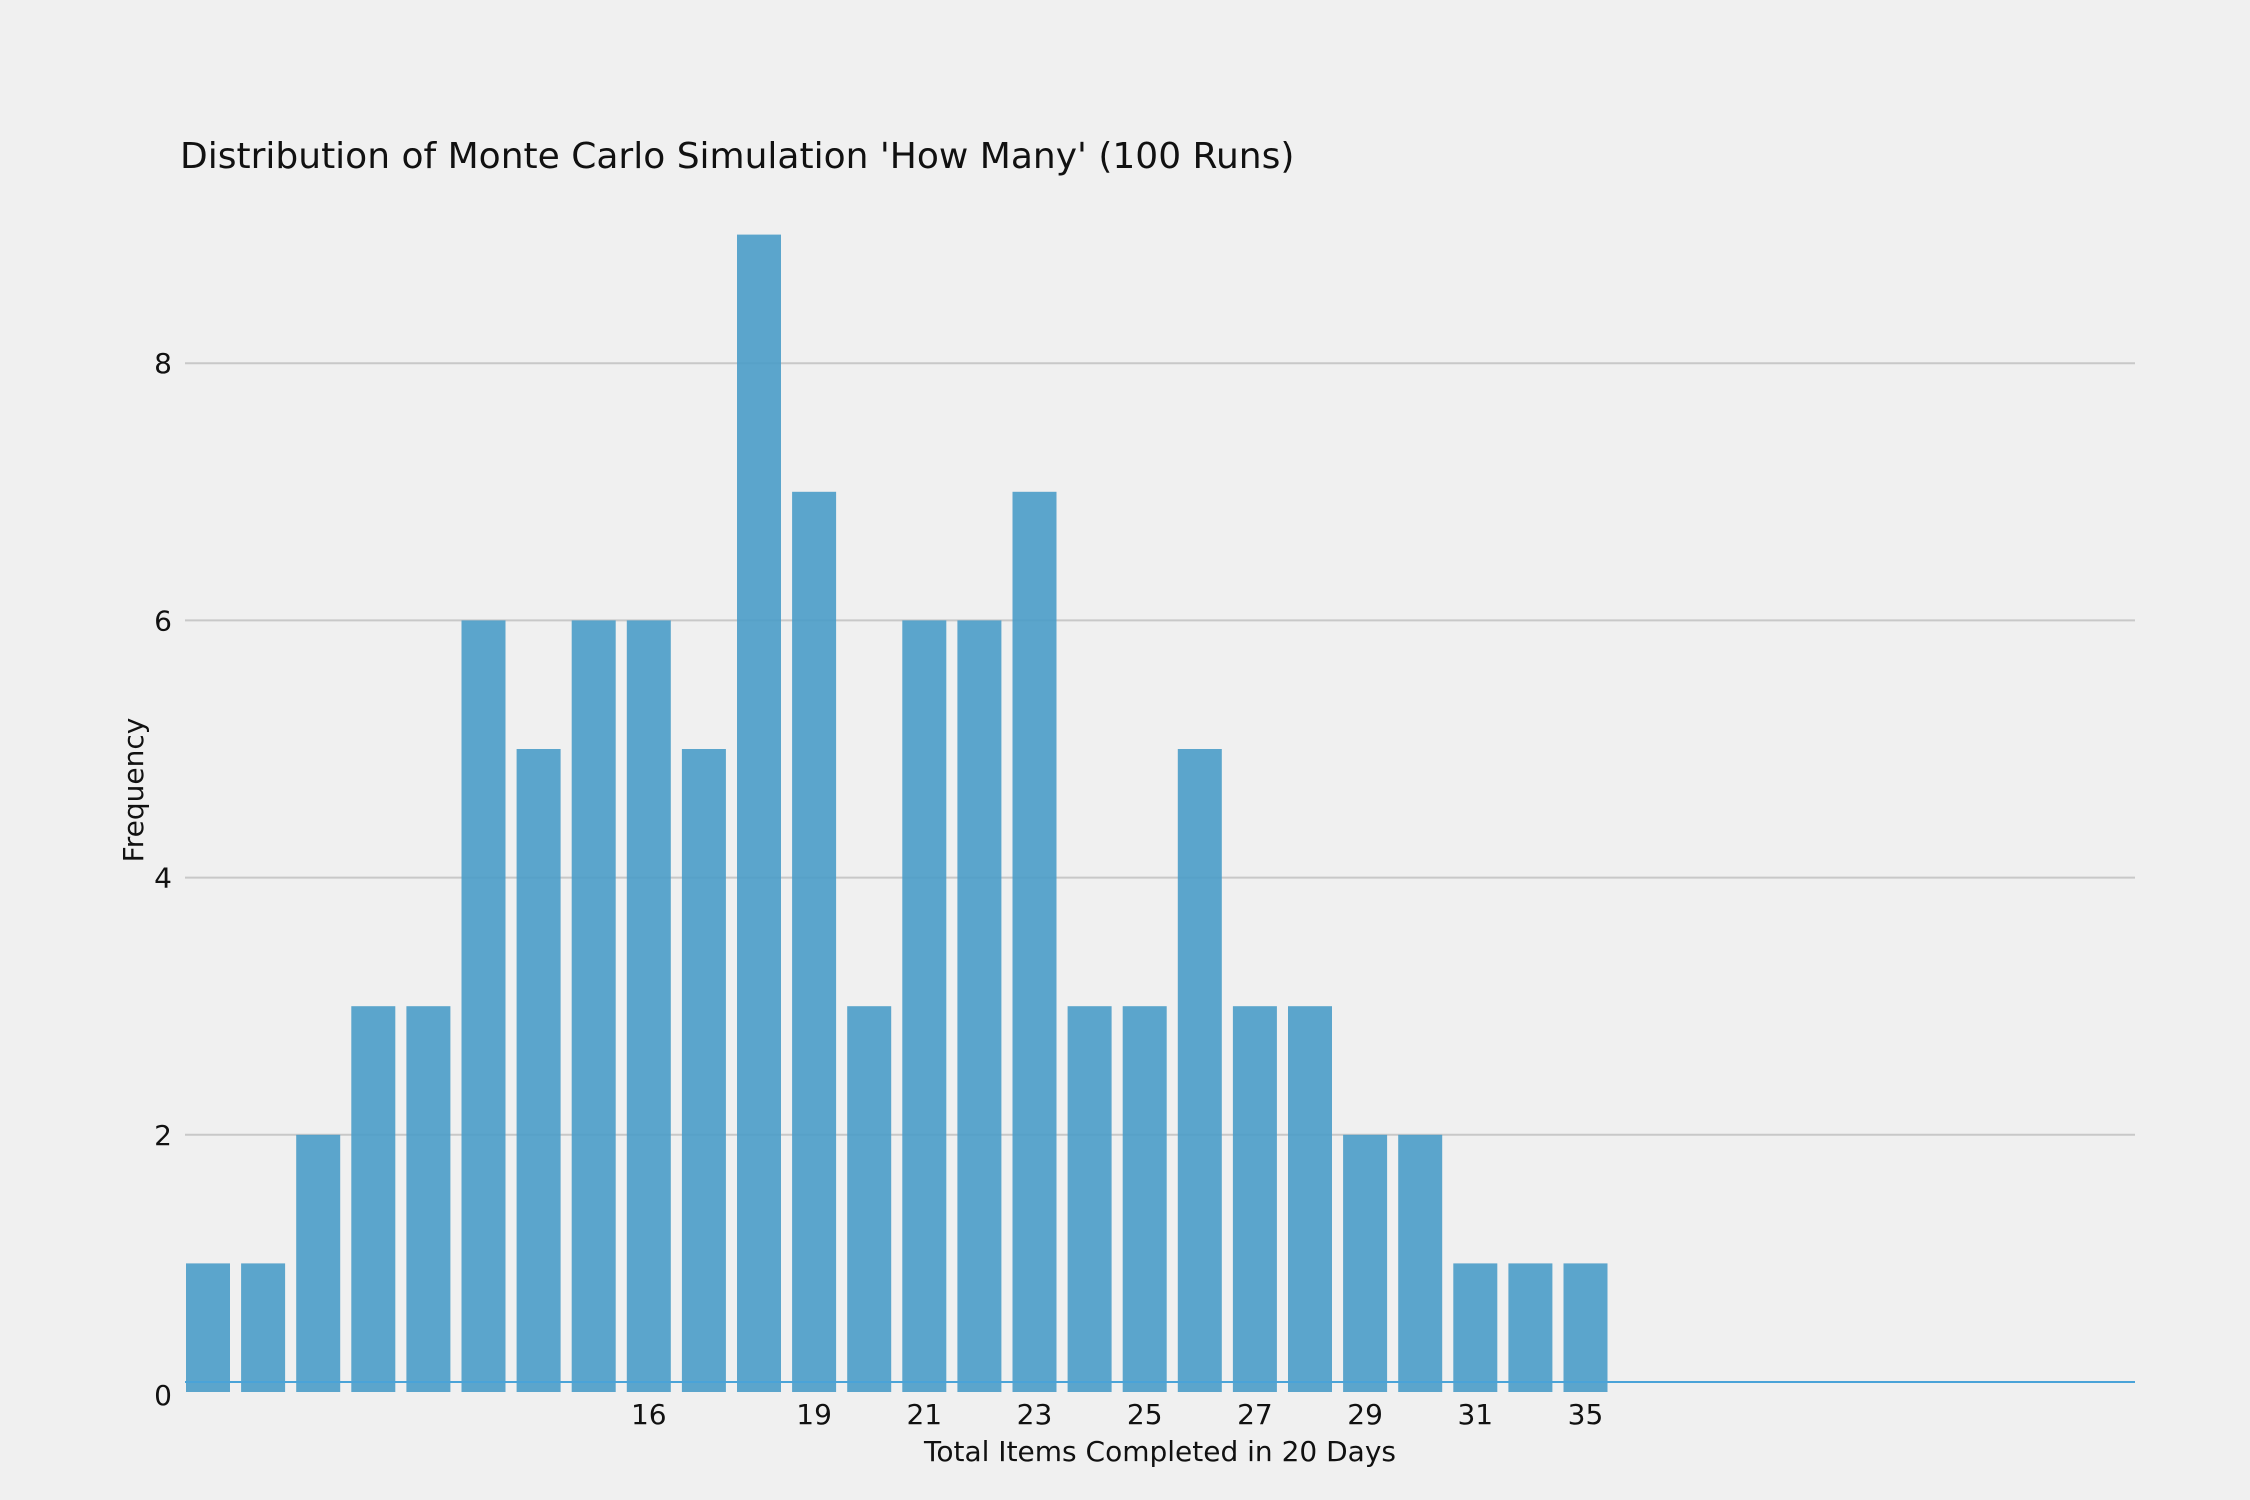 This screenshot has height=1500, width=2250. What do you see at coordinates (1586, 1414) in the screenshot?
I see `x-tick-label-35: 35` at bounding box center [1586, 1414].